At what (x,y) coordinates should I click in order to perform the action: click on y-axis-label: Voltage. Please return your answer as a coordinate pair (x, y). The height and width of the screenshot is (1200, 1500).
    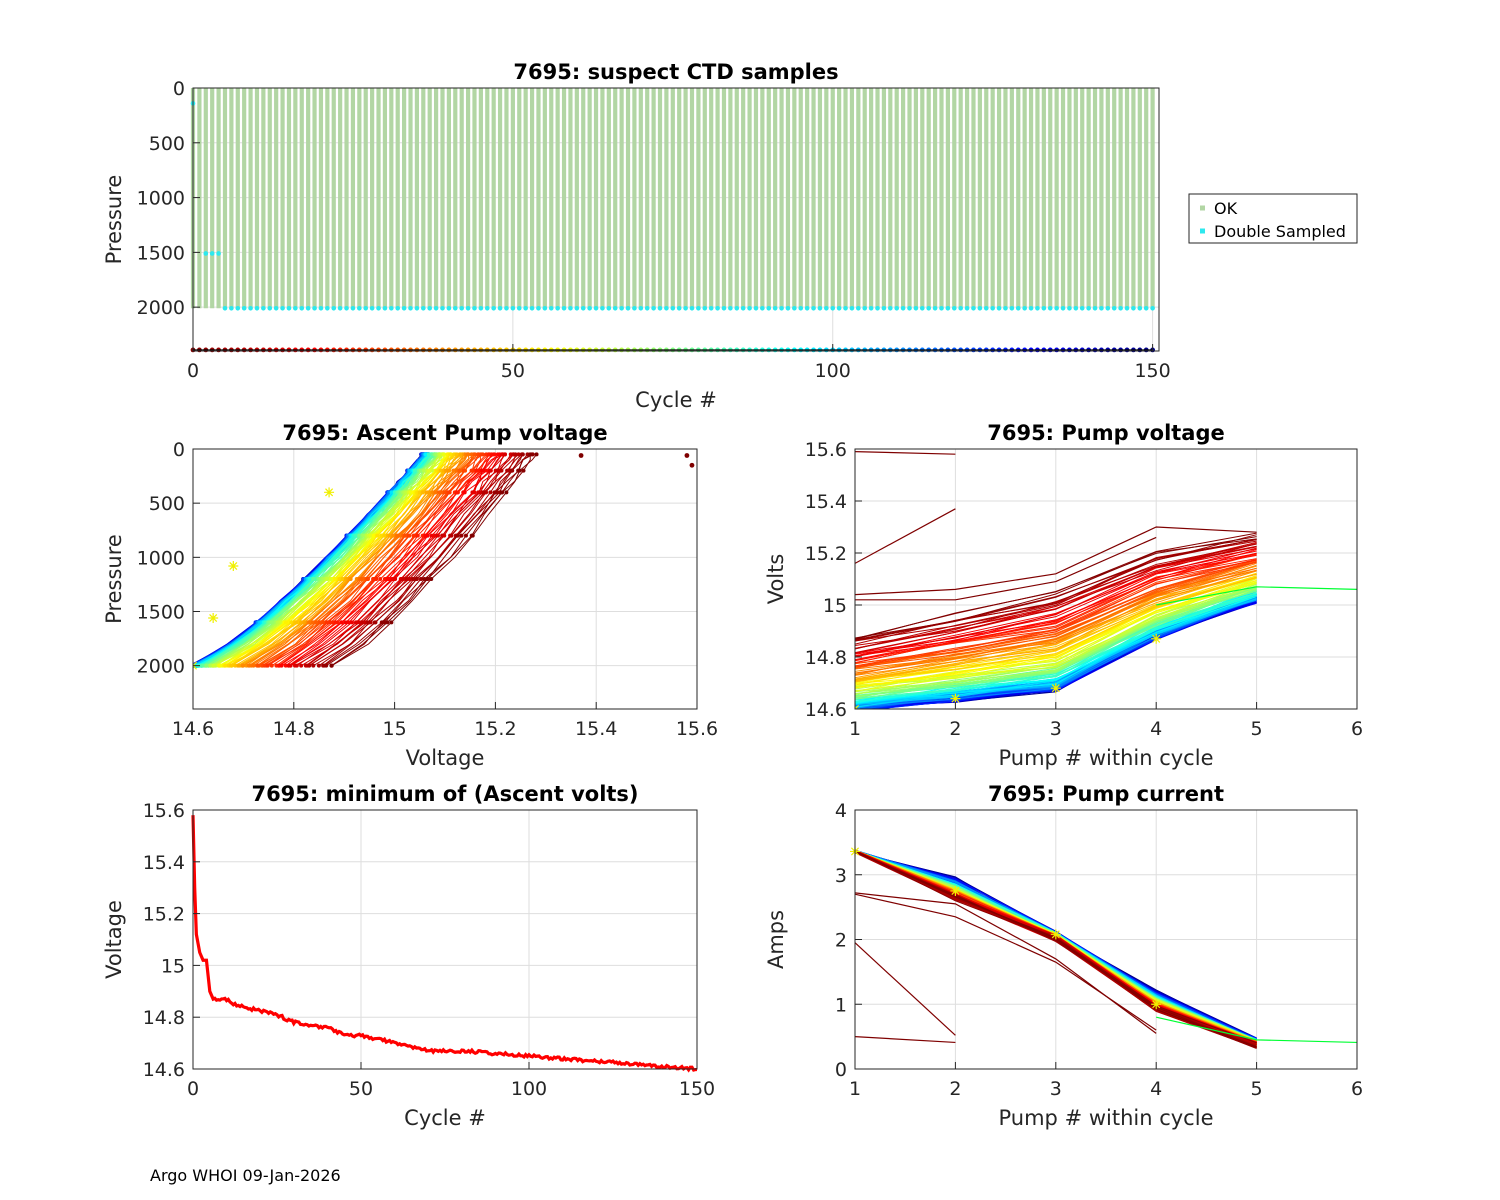
    Looking at the image, I should click on (114, 939).